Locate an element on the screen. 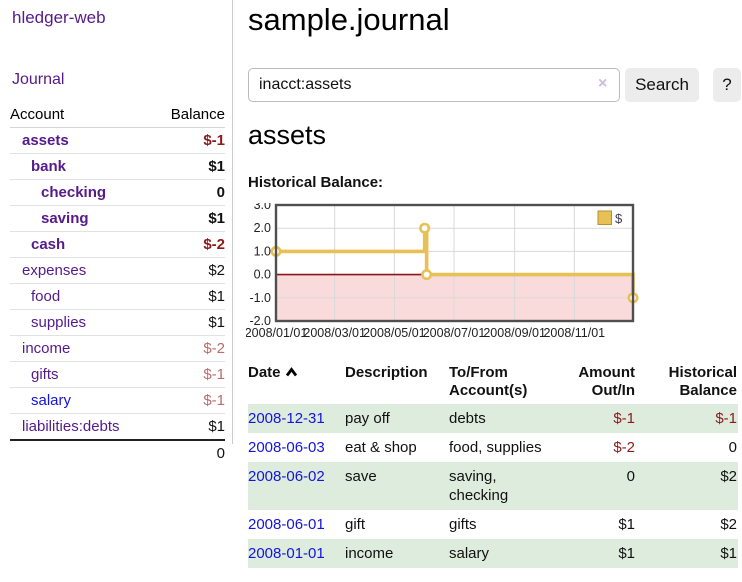 The height and width of the screenshot is (582, 742). svg-text: 2008/05/01 is located at coordinates (394, 333).